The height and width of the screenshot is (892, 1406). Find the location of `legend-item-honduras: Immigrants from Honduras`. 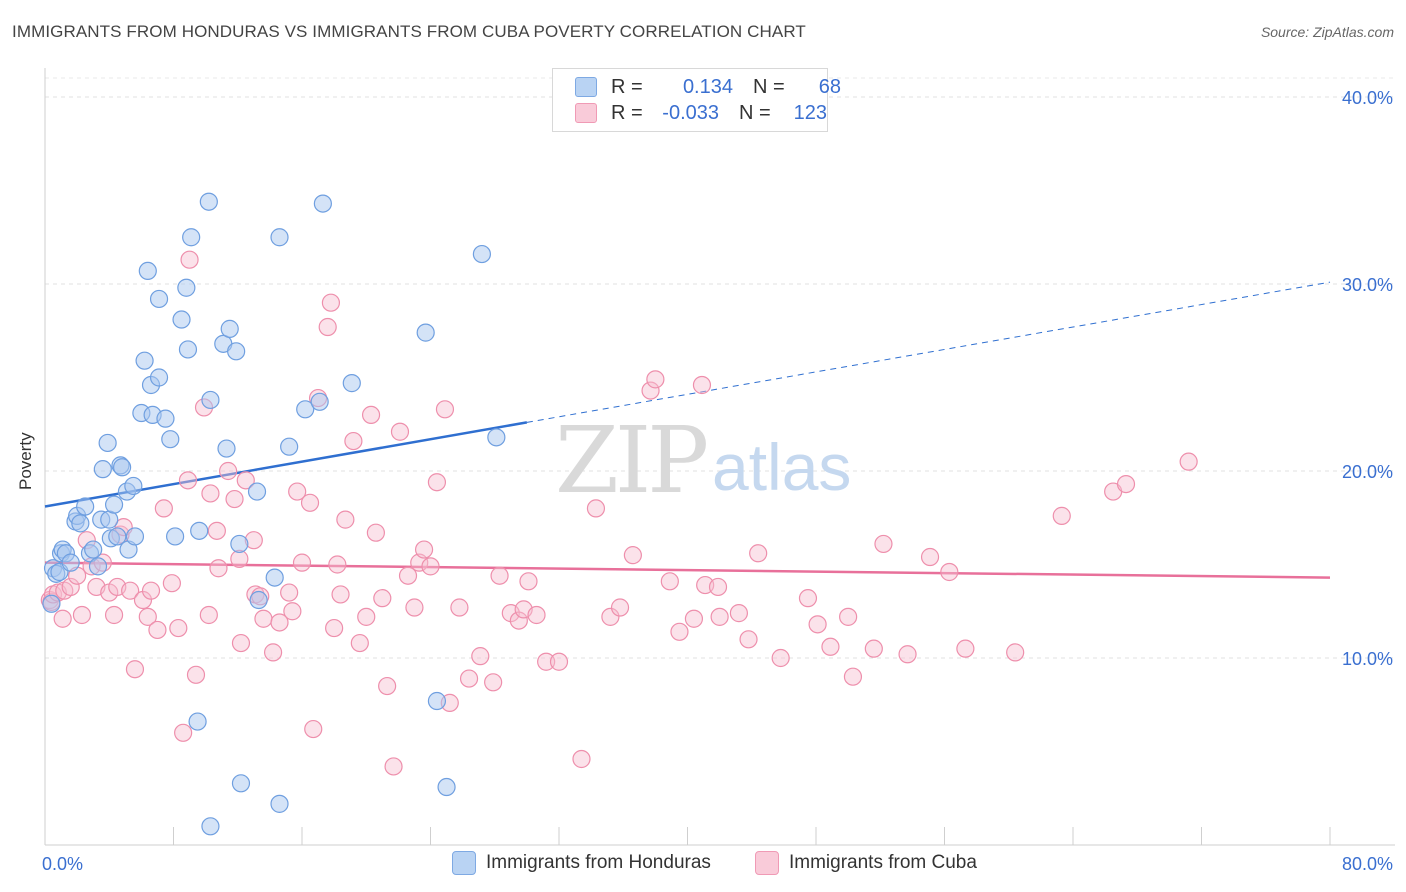

legend-item-honduras: Immigrants from Honduras is located at coordinates (581, 863).